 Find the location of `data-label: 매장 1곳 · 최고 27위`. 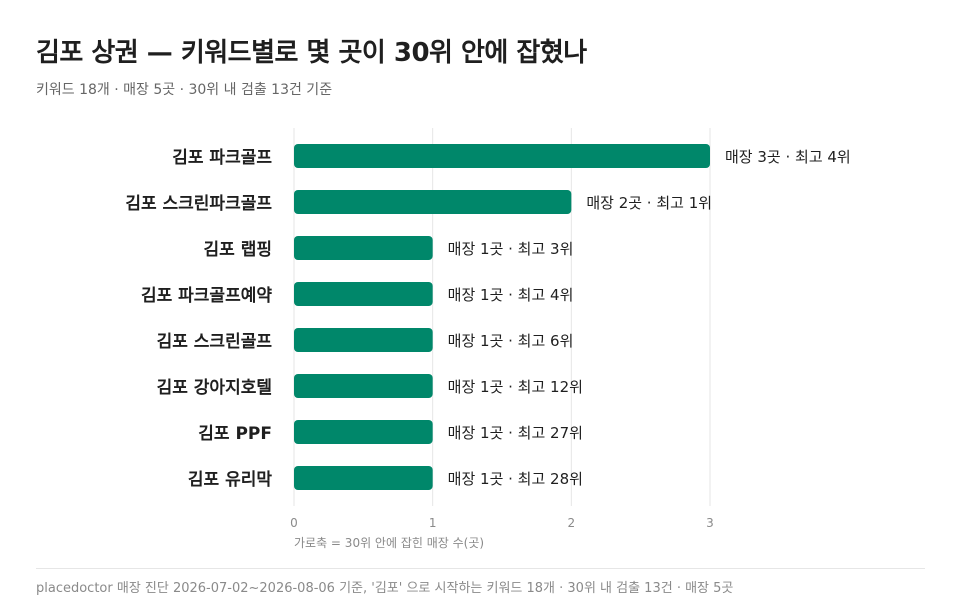

data-label: 매장 1곳 · 최고 27위 is located at coordinates (515, 433).